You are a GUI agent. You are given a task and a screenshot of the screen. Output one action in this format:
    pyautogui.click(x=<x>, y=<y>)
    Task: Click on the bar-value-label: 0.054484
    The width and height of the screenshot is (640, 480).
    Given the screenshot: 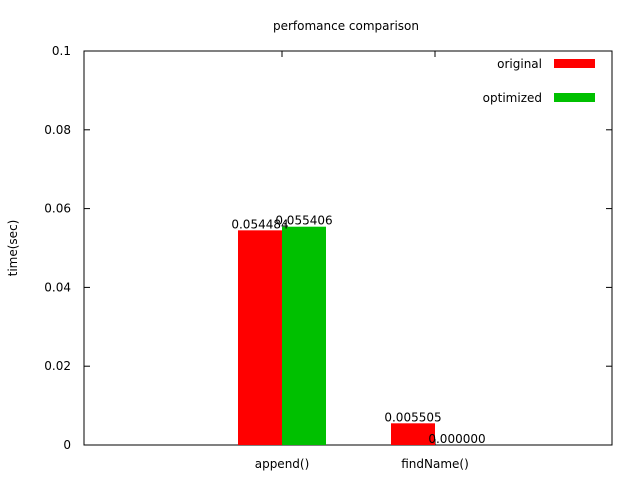 What is the action you would take?
    pyautogui.click(x=259, y=224)
    